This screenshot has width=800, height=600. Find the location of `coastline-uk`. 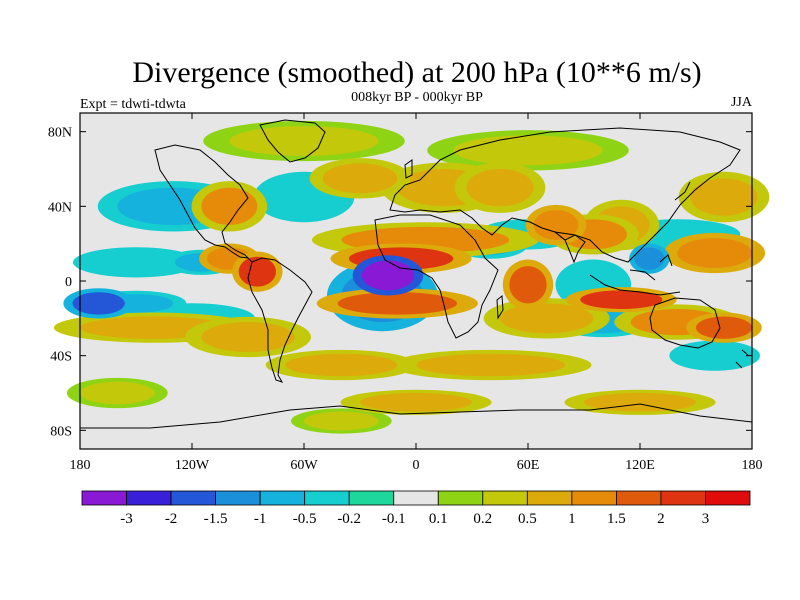

coastline-uk is located at coordinates (408, 169).